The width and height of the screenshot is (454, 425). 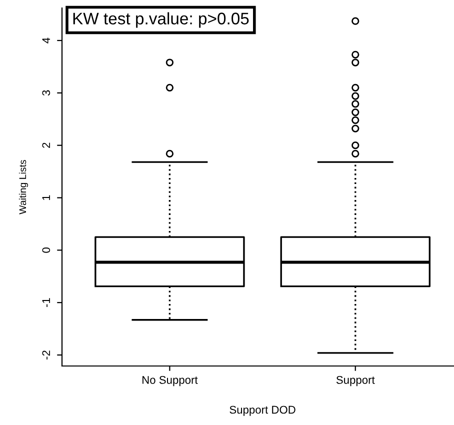 I want to click on annotation: KW test p.value: p>0.05, so click(x=161, y=20).